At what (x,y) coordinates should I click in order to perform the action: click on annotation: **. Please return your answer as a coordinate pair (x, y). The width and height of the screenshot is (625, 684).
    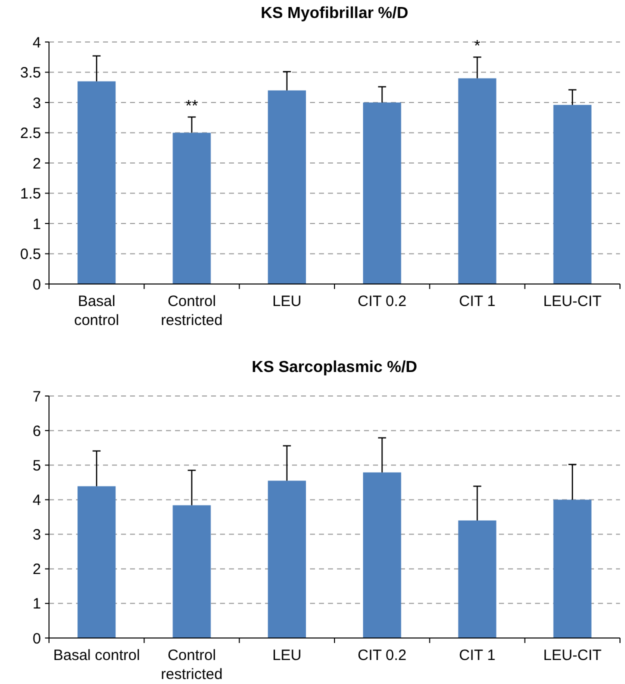
    Looking at the image, I should click on (192, 107).